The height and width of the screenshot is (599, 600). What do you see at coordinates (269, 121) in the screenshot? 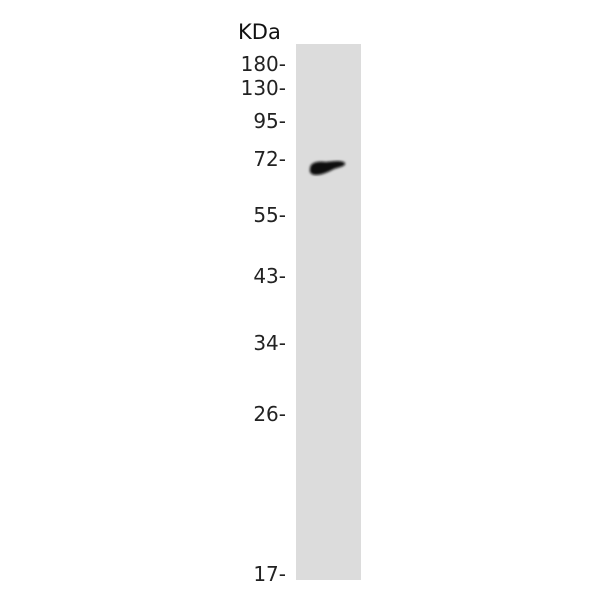
I see `marker-95: 95-` at bounding box center [269, 121].